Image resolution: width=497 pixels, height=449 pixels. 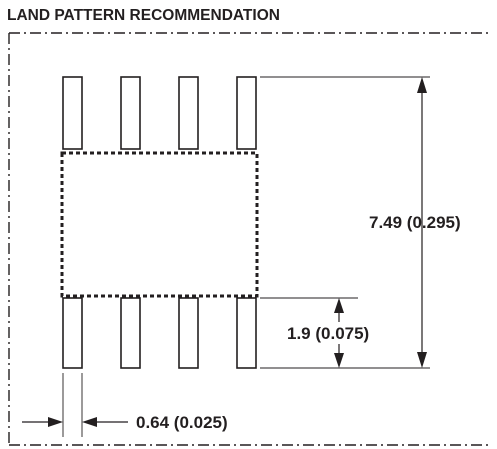 What do you see at coordinates (415, 222) in the screenshot?
I see `overall-height-label: 7.49 (0.295)` at bounding box center [415, 222].